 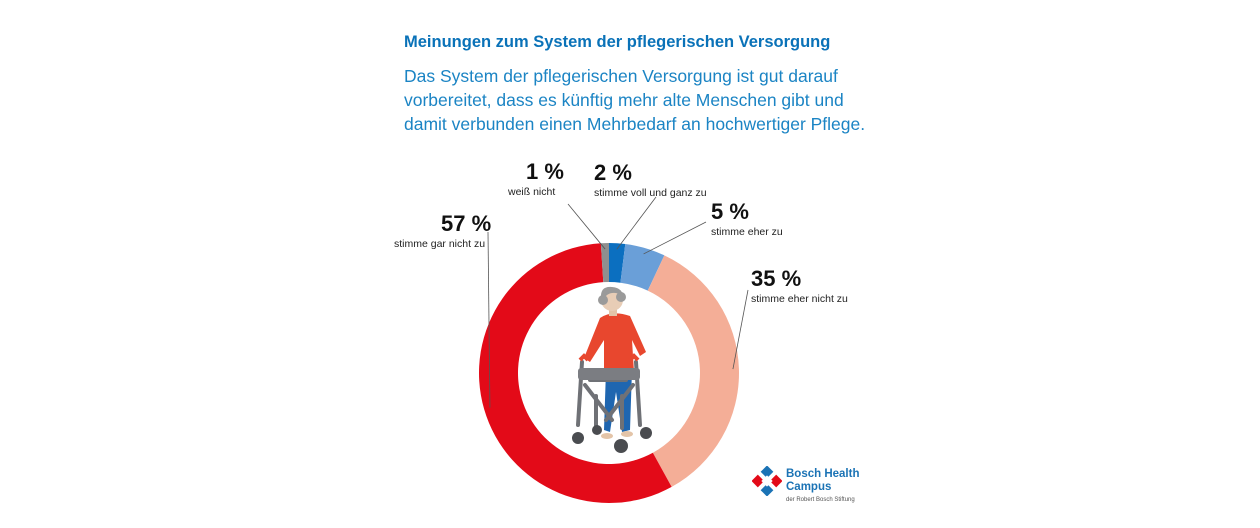 I want to click on leader-line-stimme-gar-nicht-zu, so click(x=489, y=319).